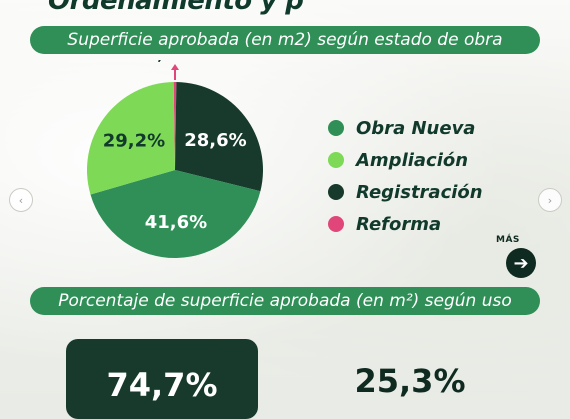  What do you see at coordinates (176, 8) in the screenshot?
I see `page-title: Ordenamiento y p` at bounding box center [176, 8].